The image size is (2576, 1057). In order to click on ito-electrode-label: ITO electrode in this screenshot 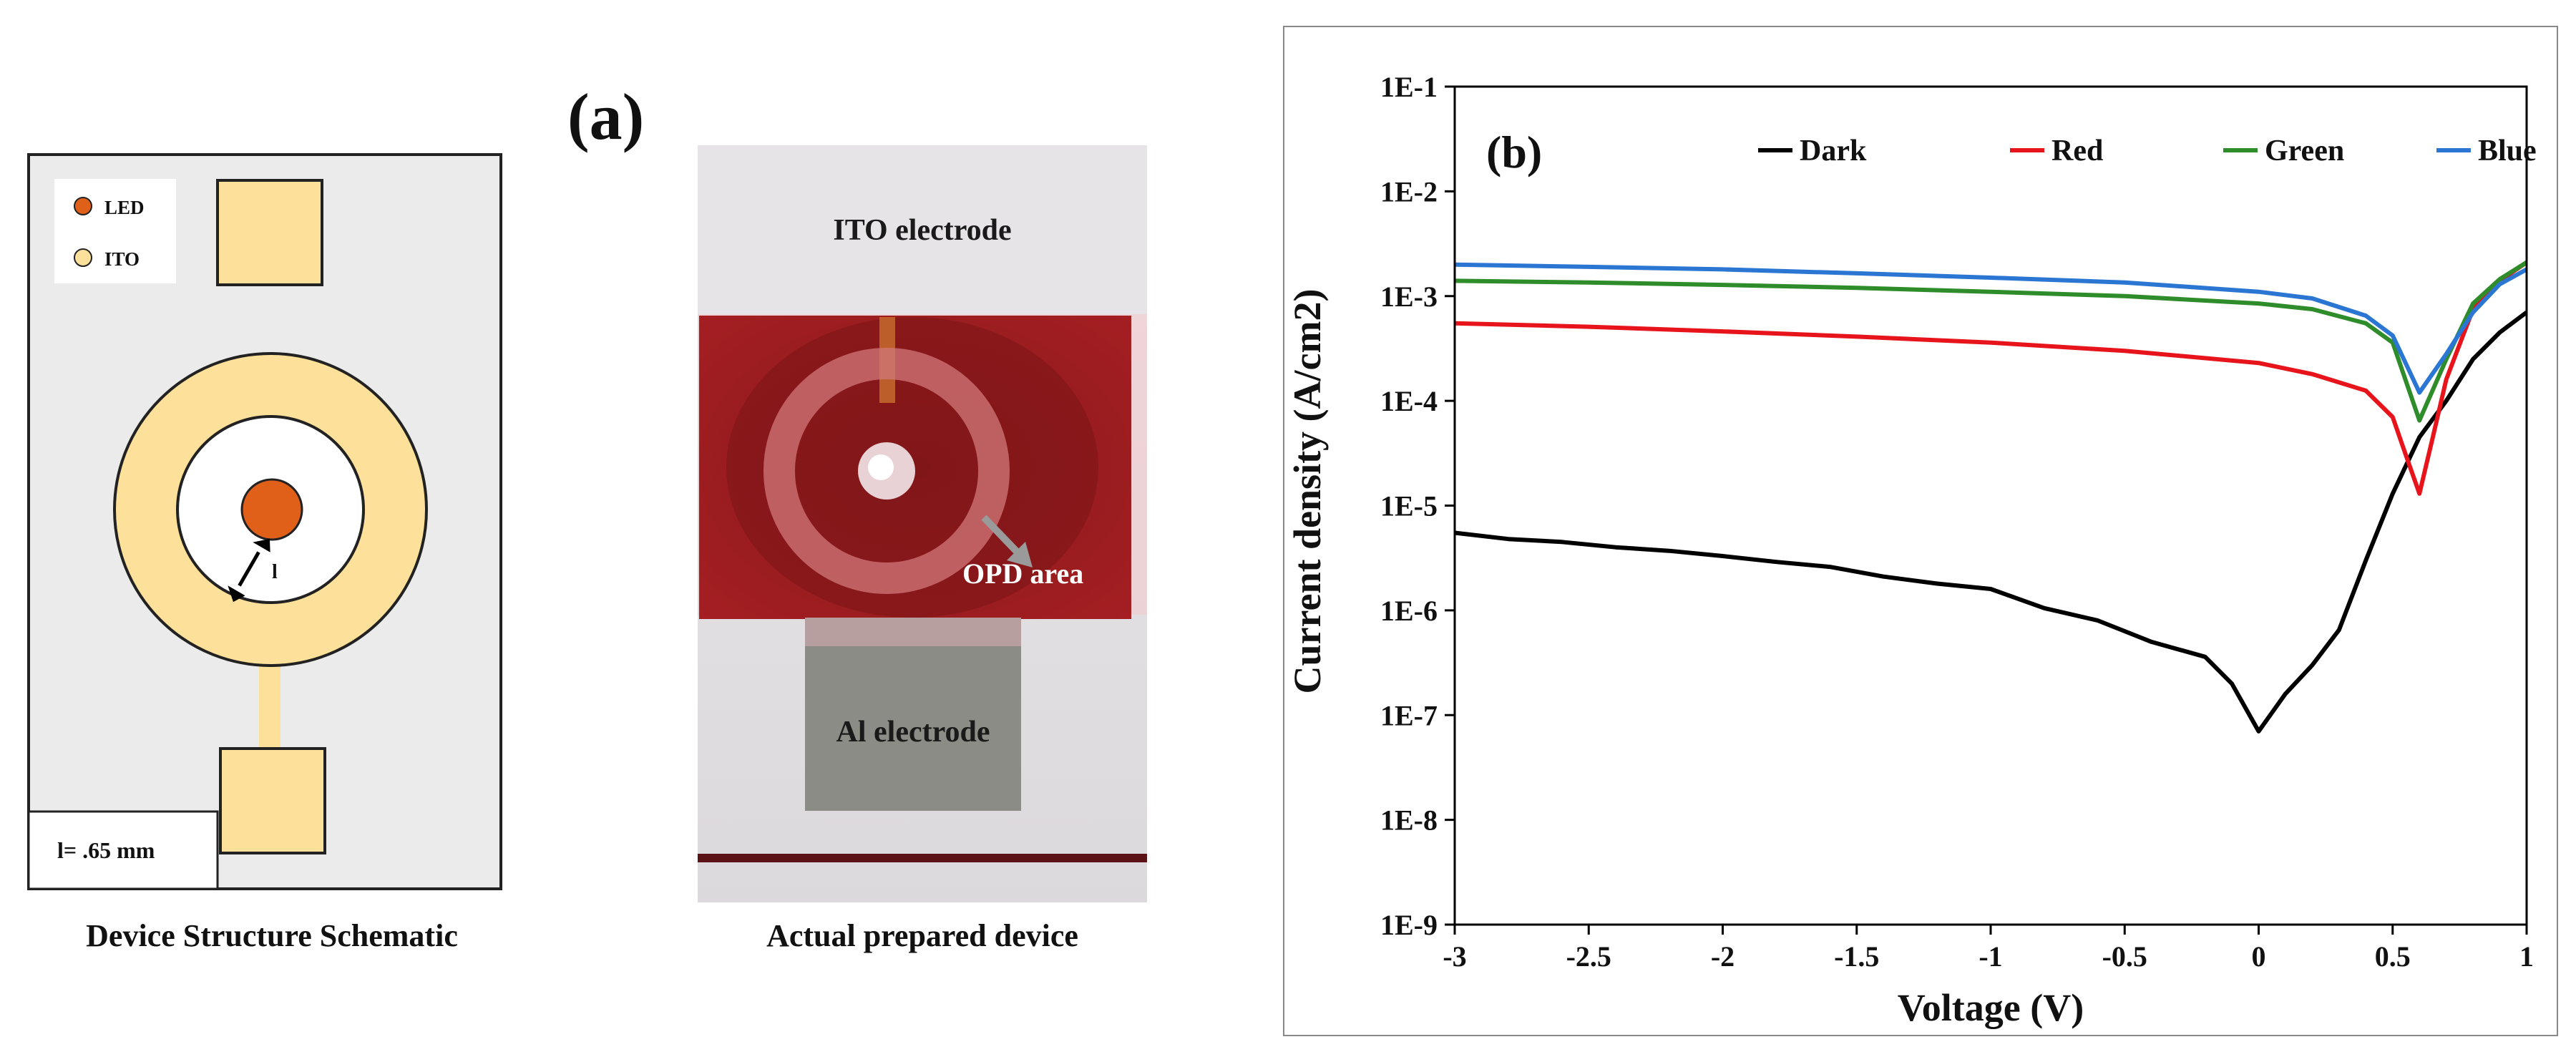, I will do `click(922, 230)`.